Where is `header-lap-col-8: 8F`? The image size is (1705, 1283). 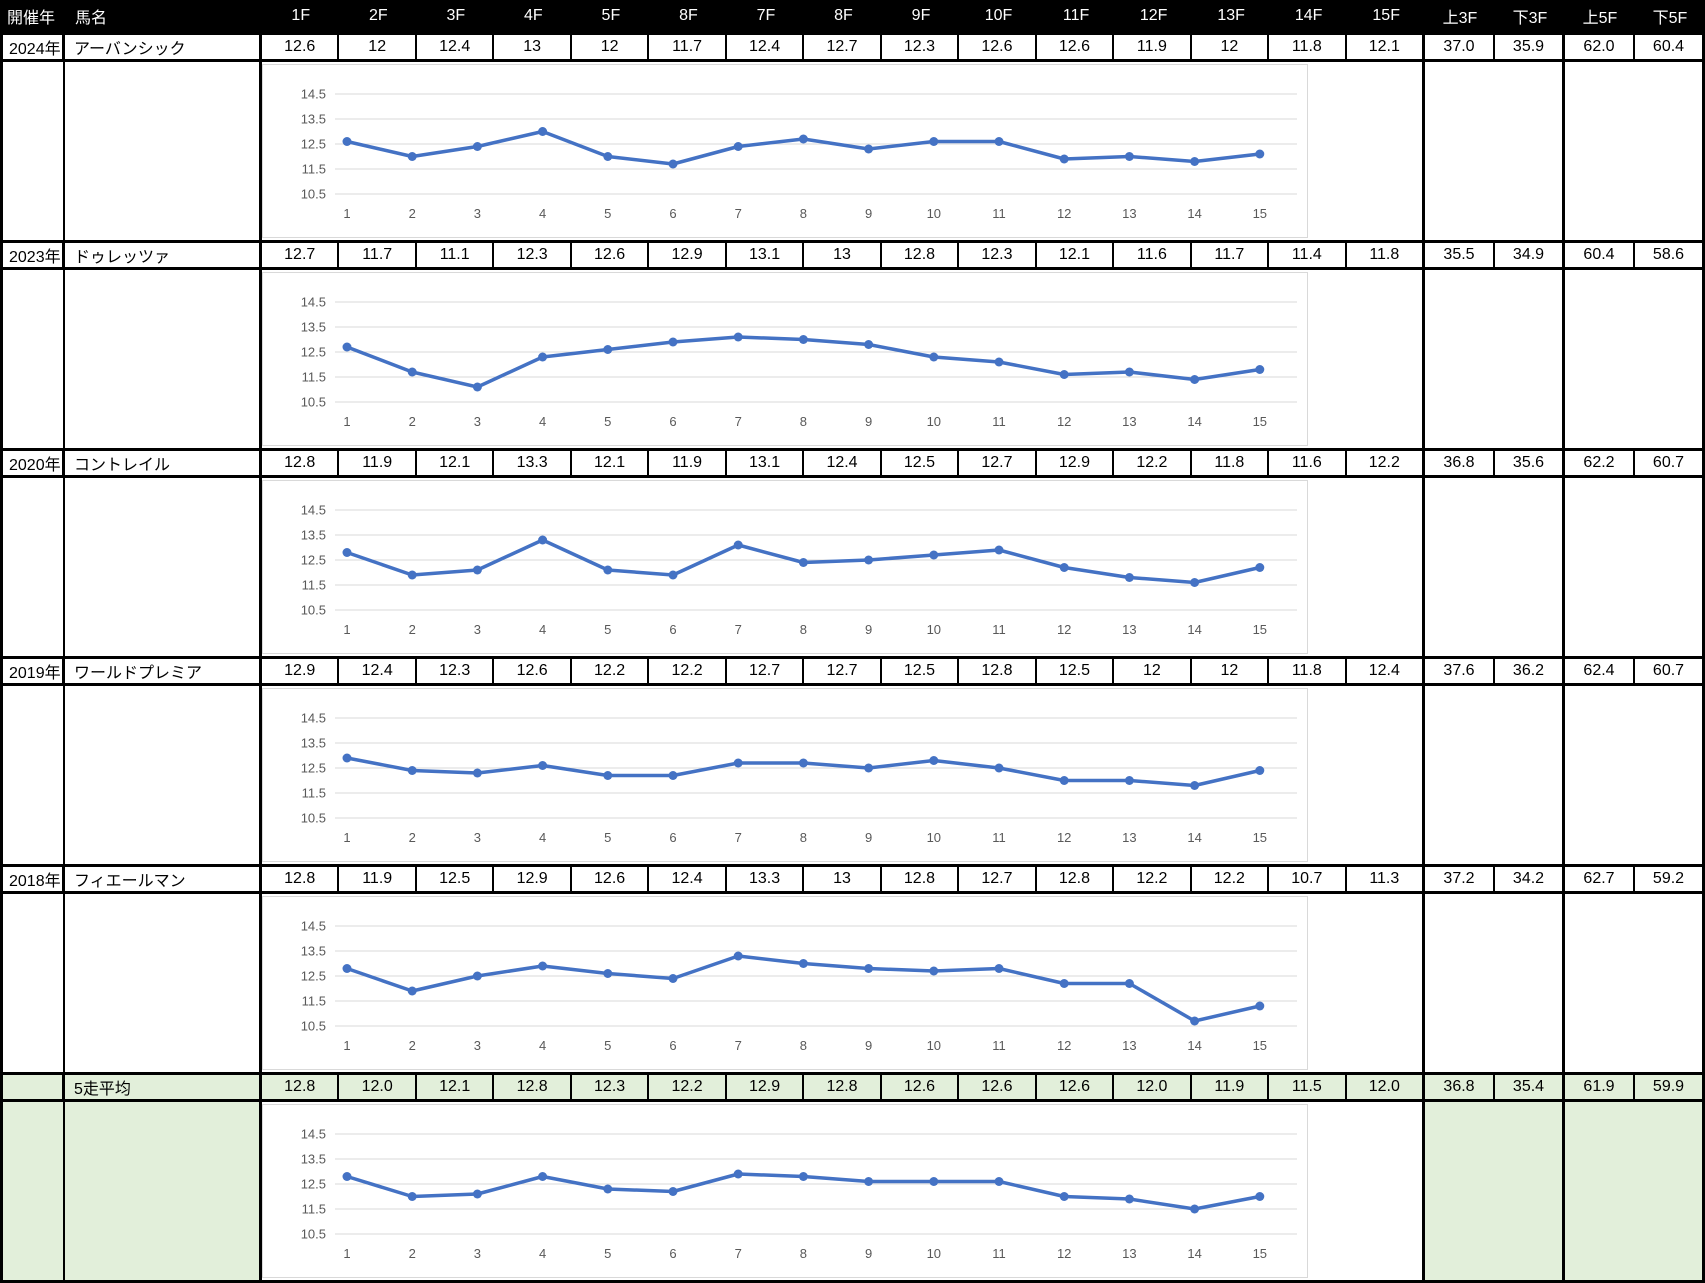
header-lap-col-8: 8F is located at coordinates (843, 15).